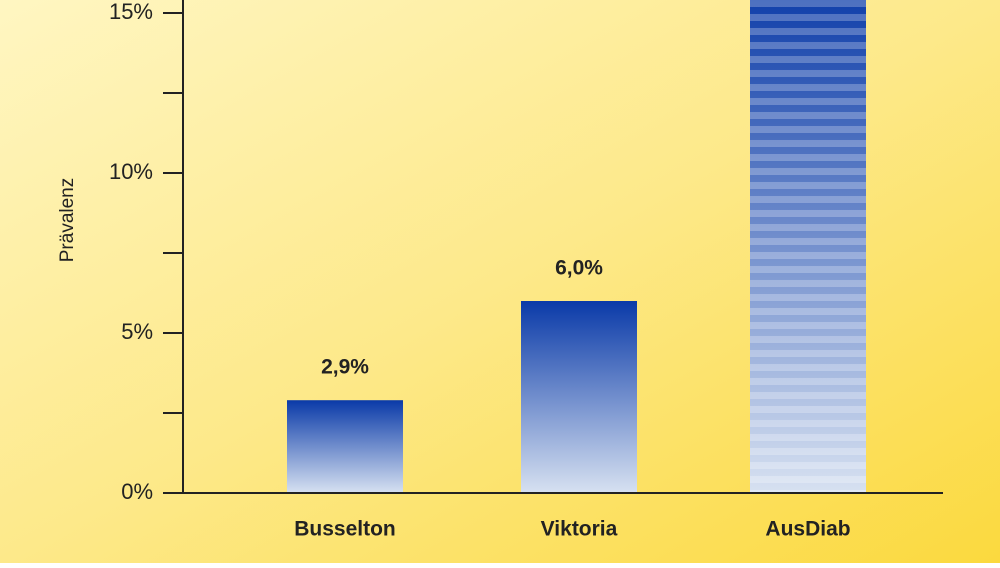  What do you see at coordinates (807, 529) in the screenshot?
I see `x-tick-label: AusDiab` at bounding box center [807, 529].